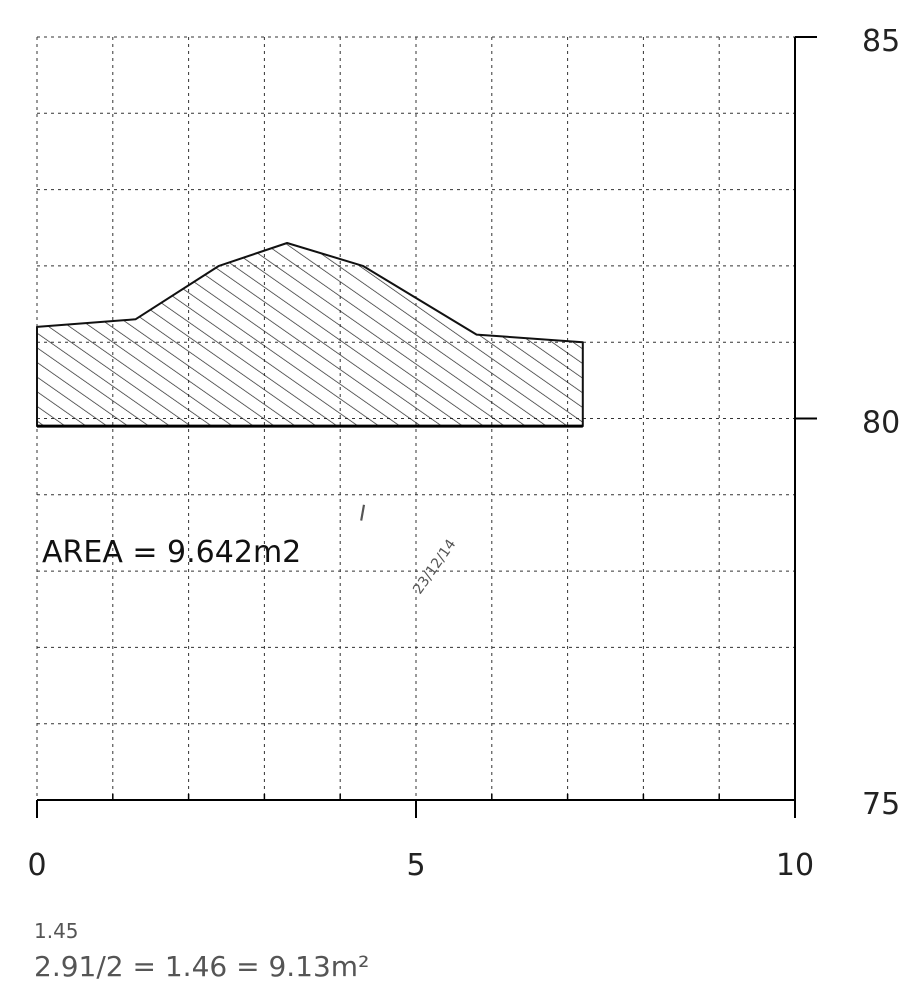 The image size is (920, 993). Describe the element at coordinates (881, 423) in the screenshot. I see `y-tick-label: 80` at that location.